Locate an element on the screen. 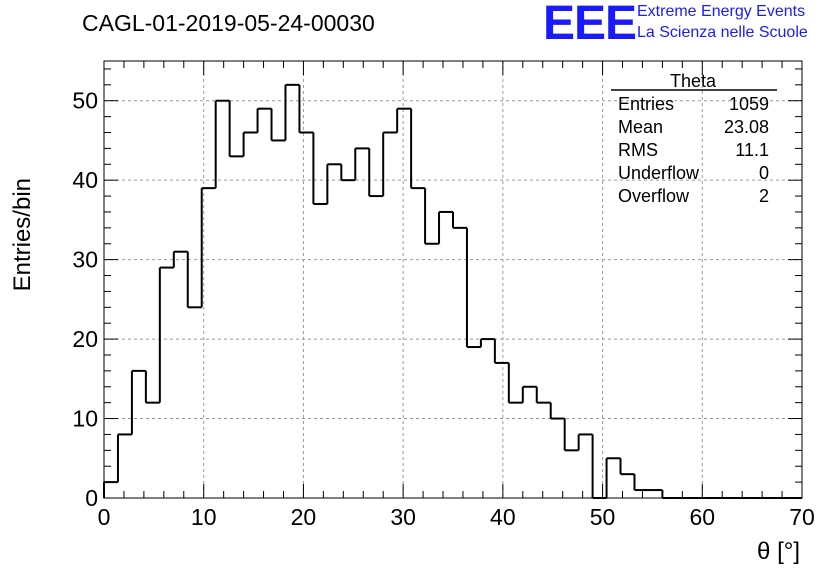 This screenshot has height=572, width=836. stats-label: Mean is located at coordinates (640, 127).